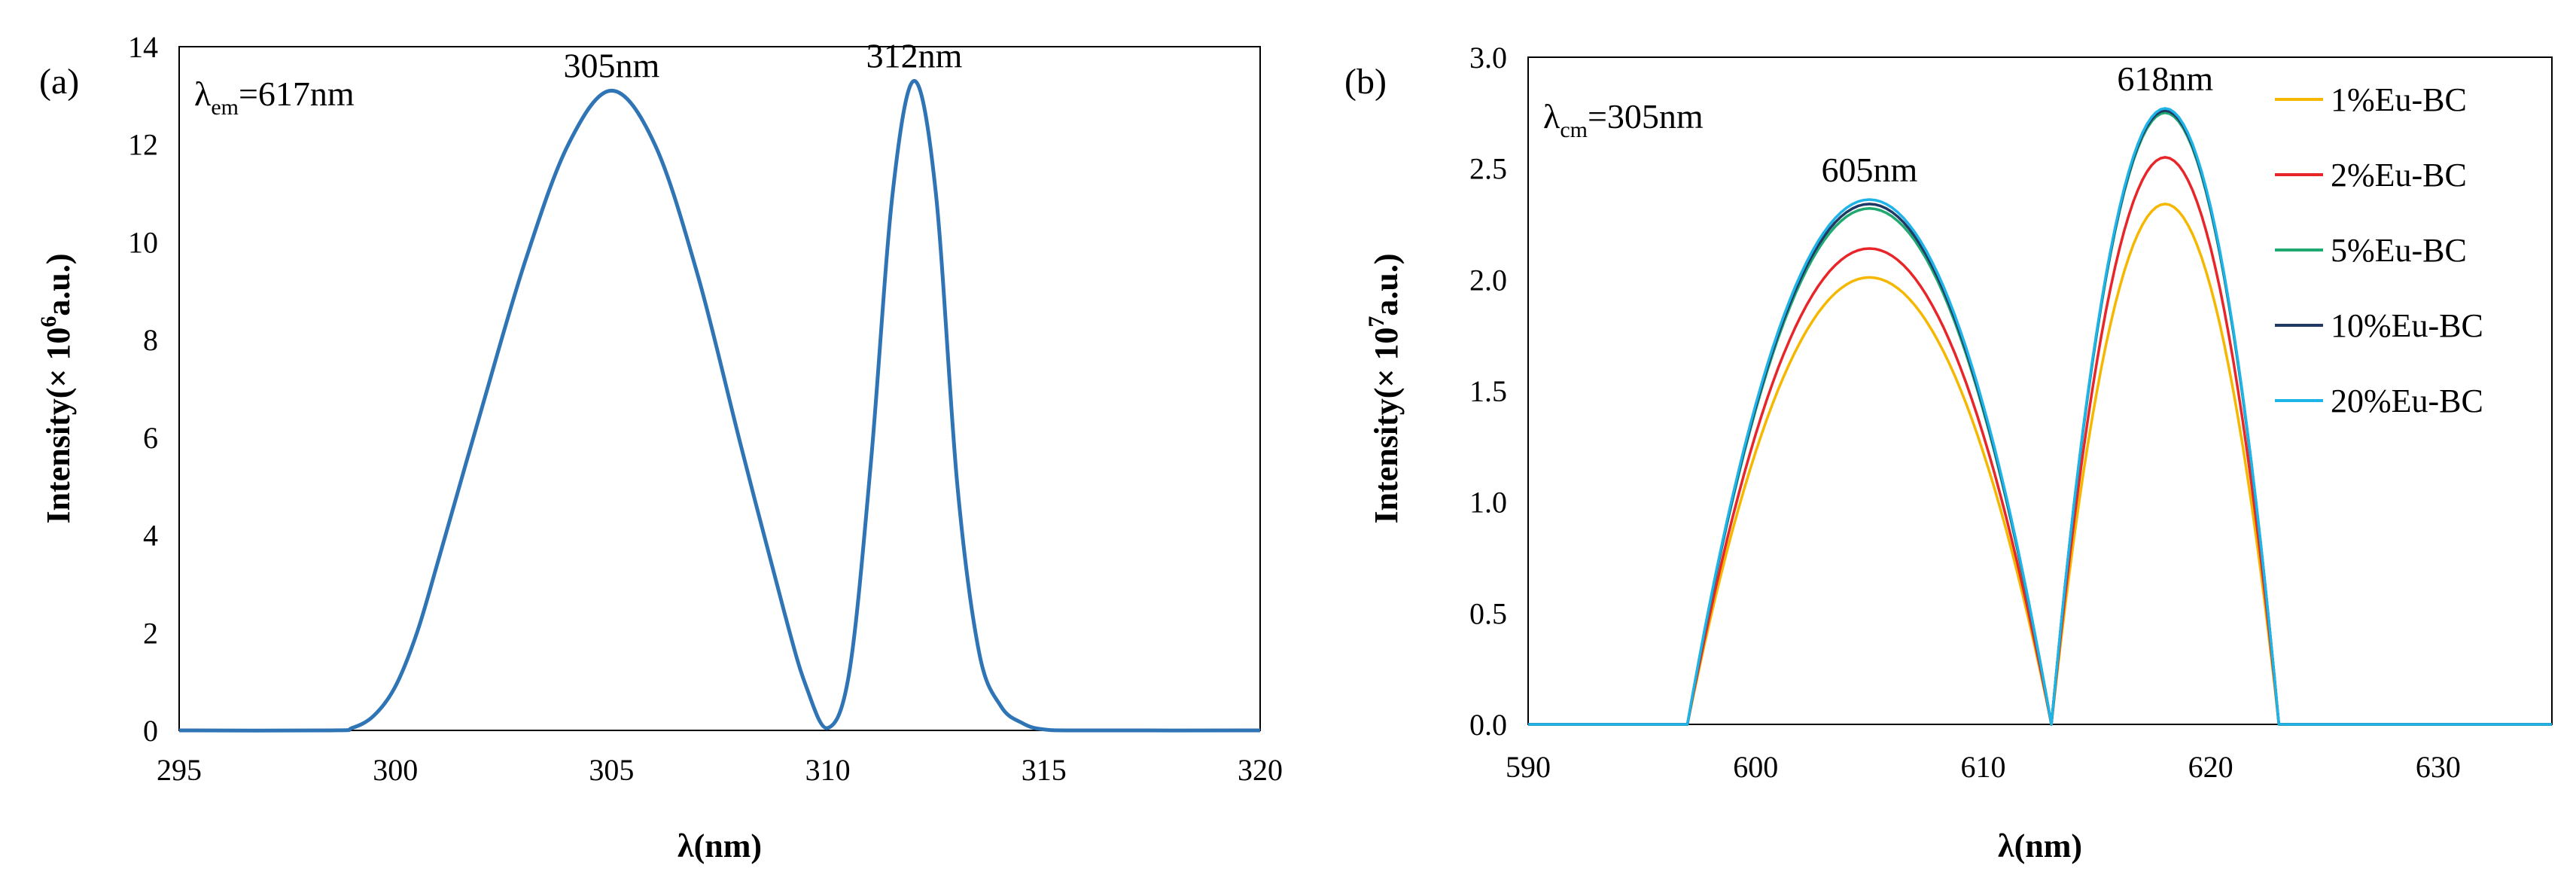 The width and height of the screenshot is (2576, 881). What do you see at coordinates (274, 97) in the screenshot?
I see `panel-a-excitation-label: λem=617nm` at bounding box center [274, 97].